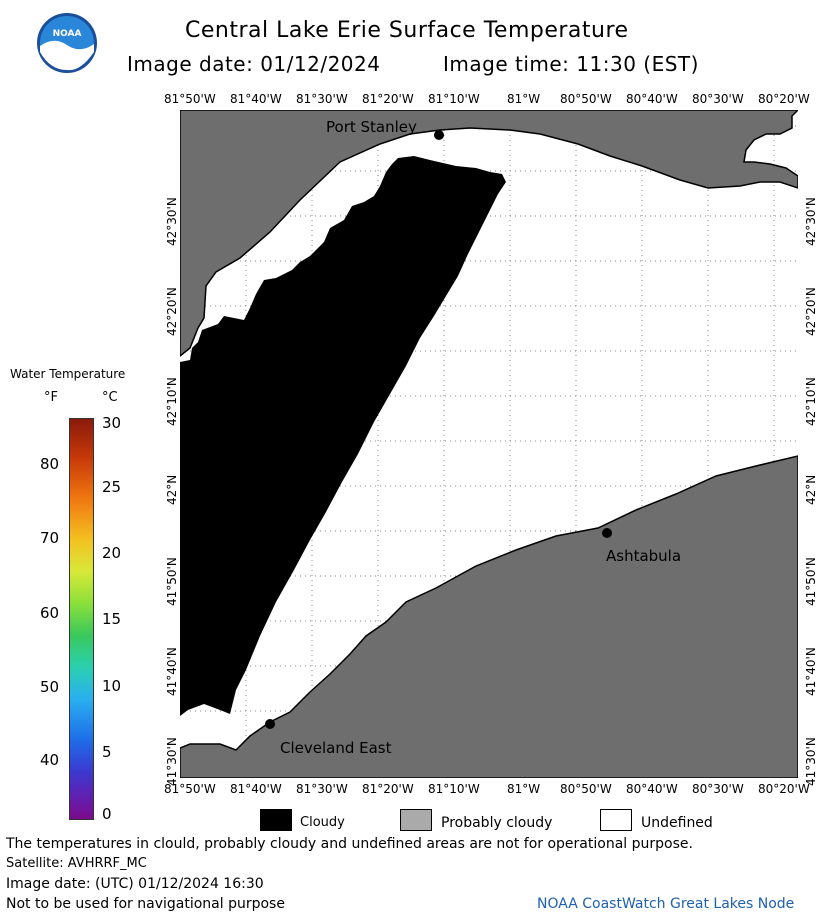 The width and height of the screenshot is (837, 919). Describe the element at coordinates (50, 464) in the screenshot. I see `legend-f-tick: 80` at that location.